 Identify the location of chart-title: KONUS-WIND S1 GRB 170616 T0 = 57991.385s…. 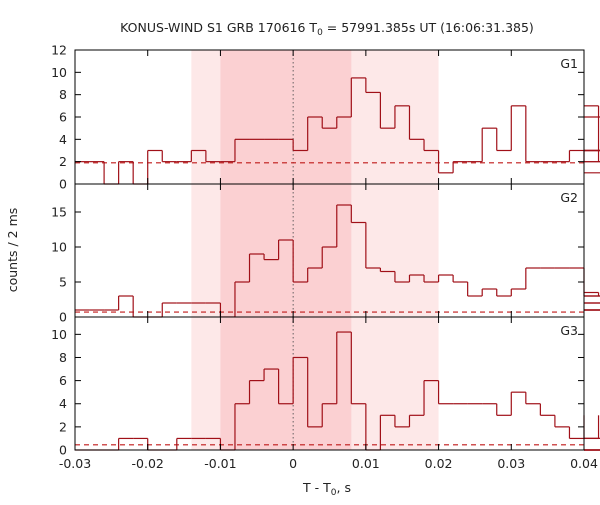
(327, 29).